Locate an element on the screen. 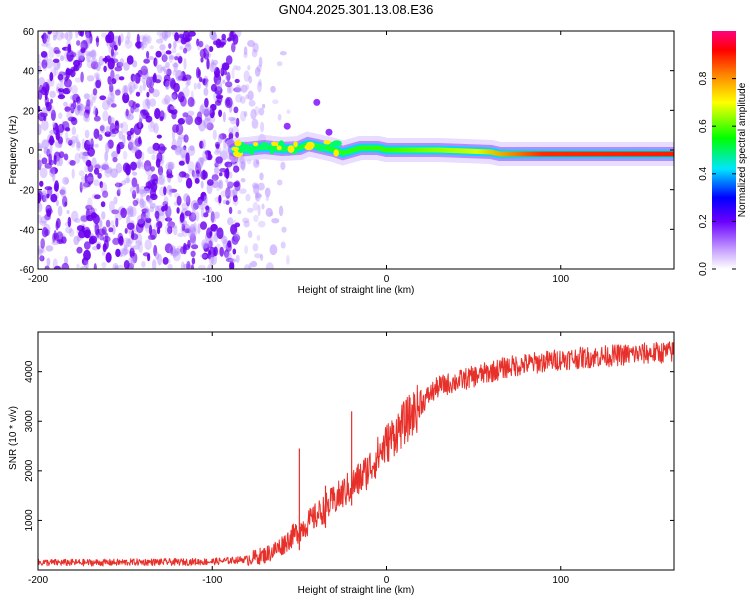 The height and width of the screenshot is (600, 750). spectrogram-blob is located at coordinates (317, 102).